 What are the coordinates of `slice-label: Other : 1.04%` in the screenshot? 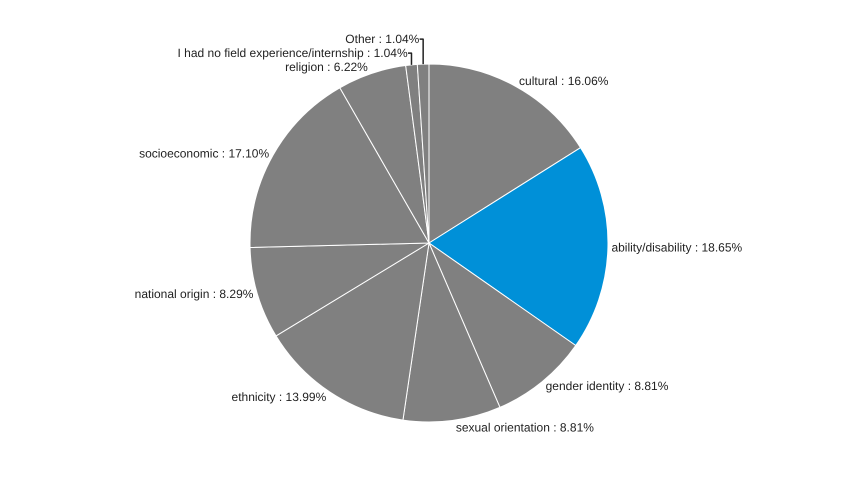 It's located at (382, 39).